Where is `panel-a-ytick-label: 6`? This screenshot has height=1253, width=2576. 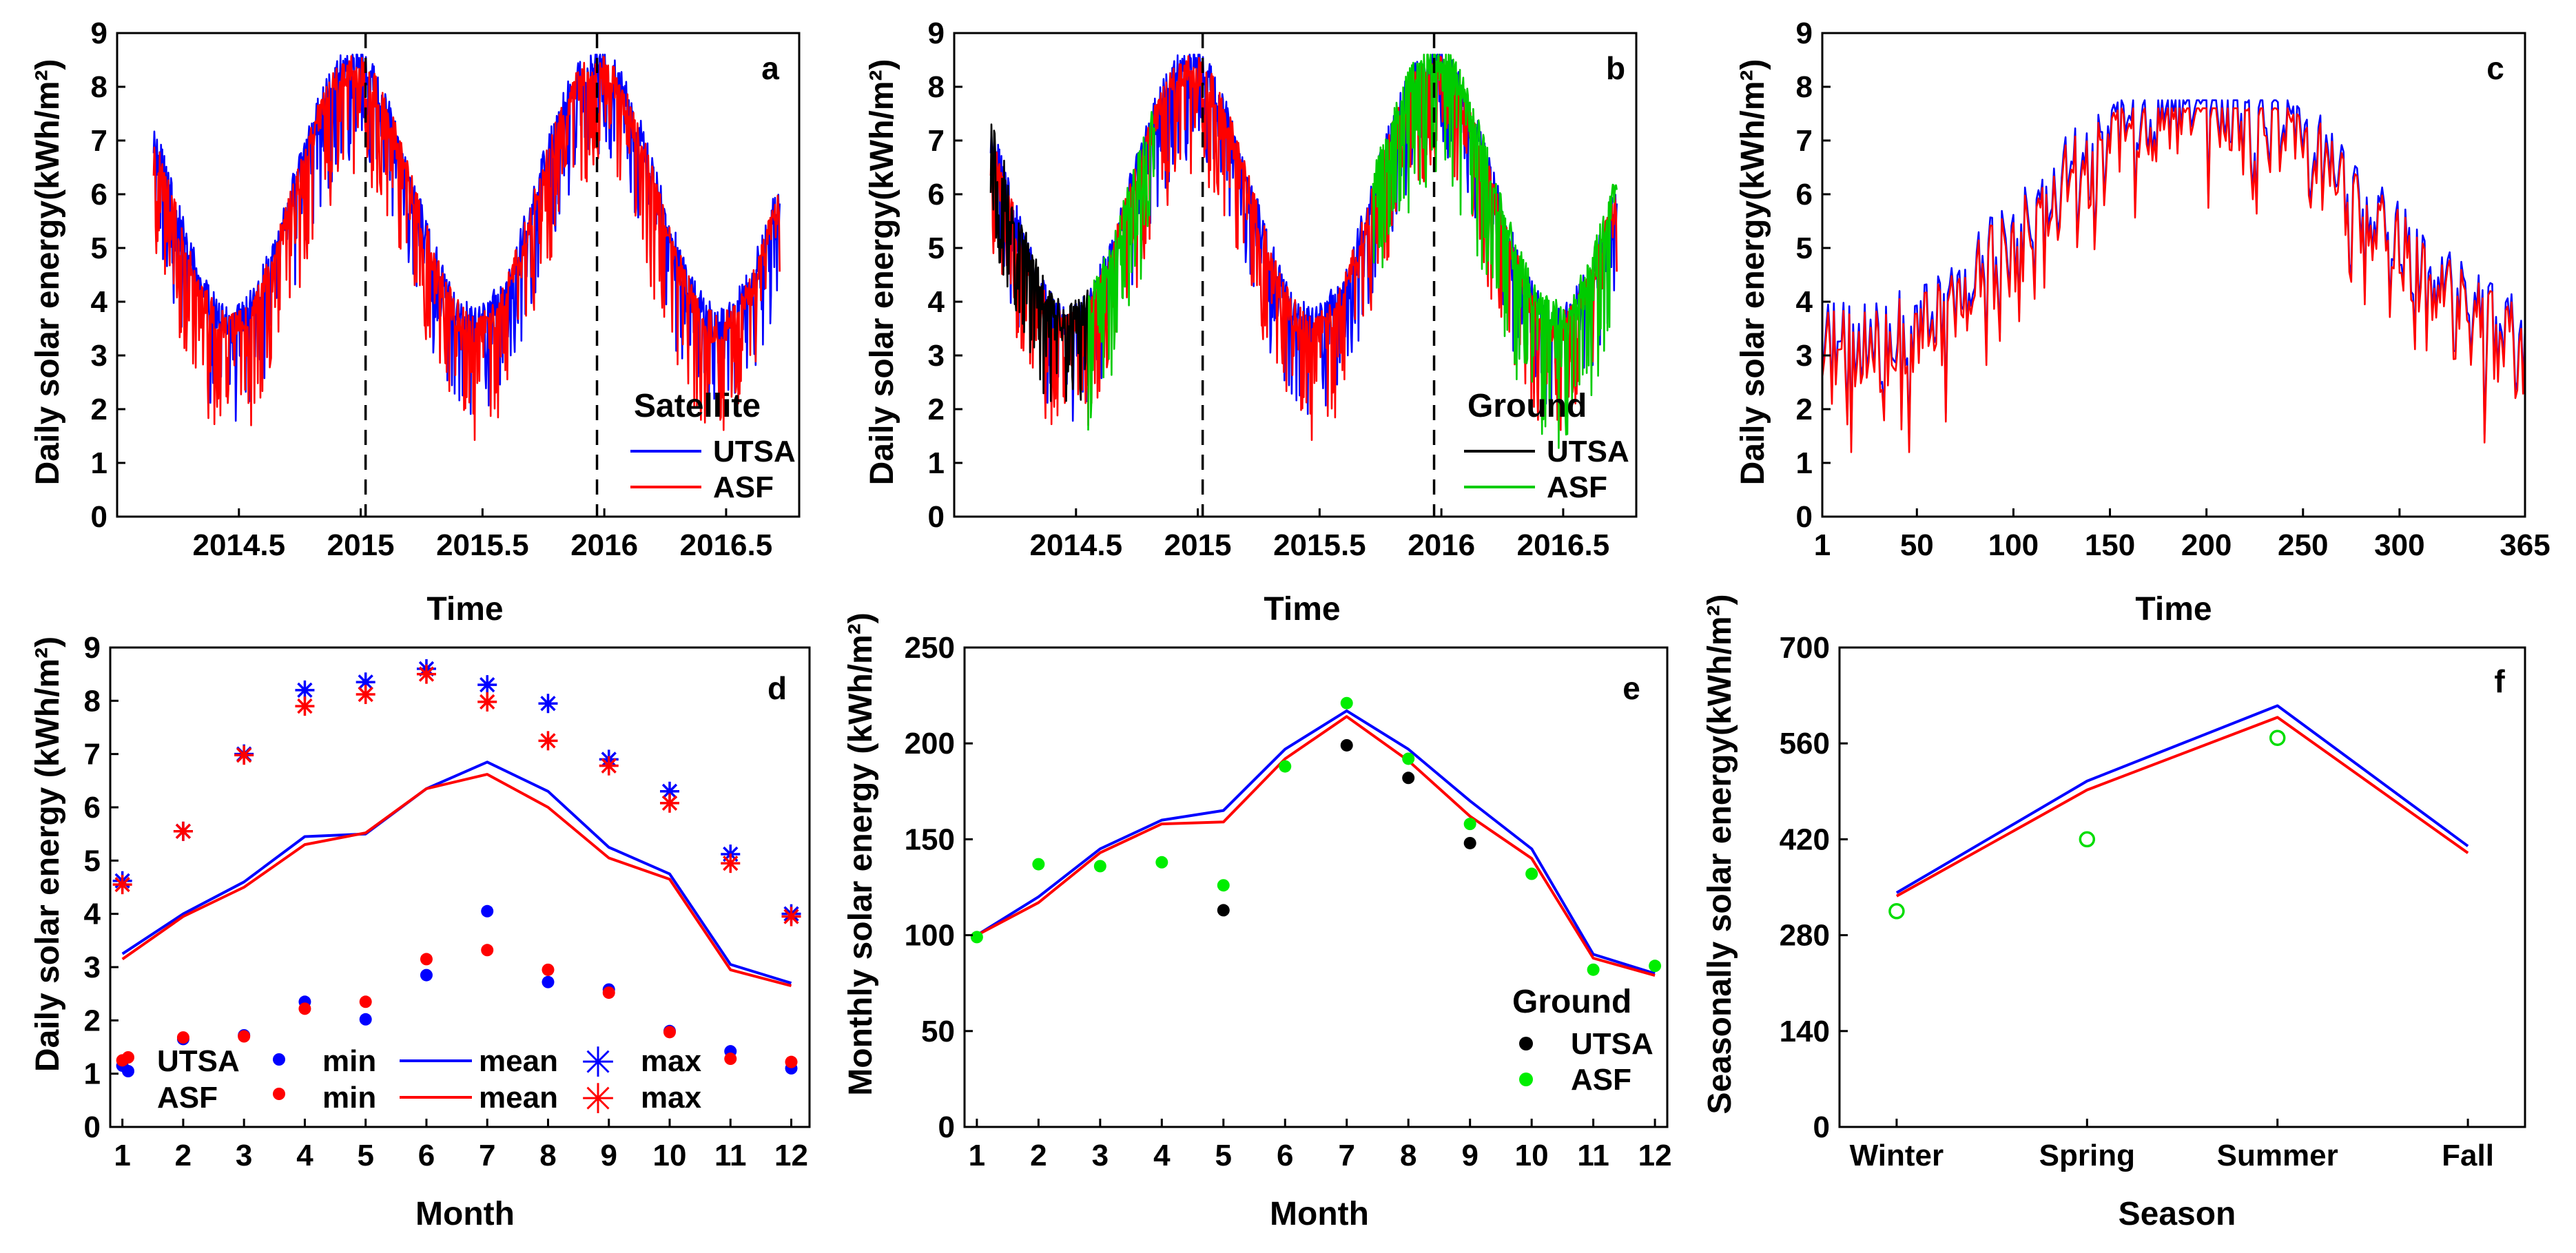
panel-a-ytick-label: 6 is located at coordinates (99, 194).